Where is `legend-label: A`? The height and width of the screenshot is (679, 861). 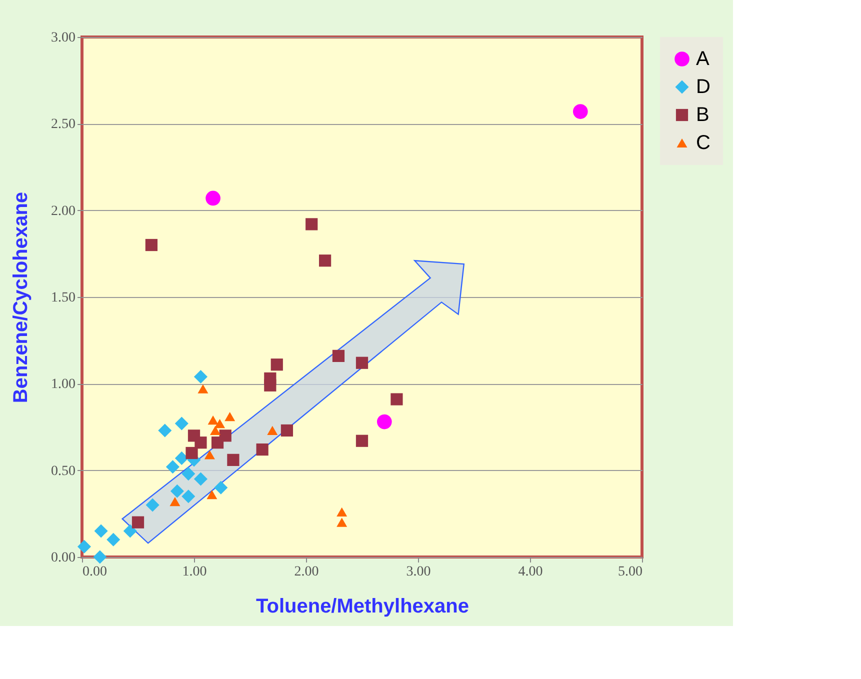 legend-label: A is located at coordinates (703, 59).